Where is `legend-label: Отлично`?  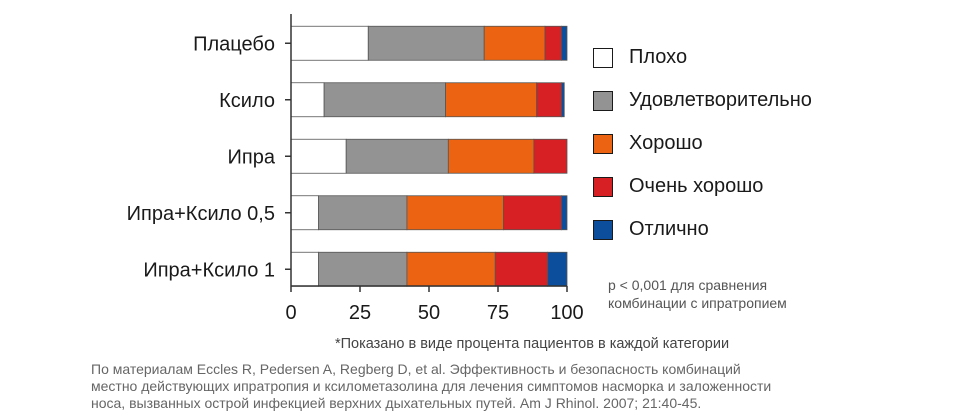
legend-label: Отлично is located at coordinates (669, 229).